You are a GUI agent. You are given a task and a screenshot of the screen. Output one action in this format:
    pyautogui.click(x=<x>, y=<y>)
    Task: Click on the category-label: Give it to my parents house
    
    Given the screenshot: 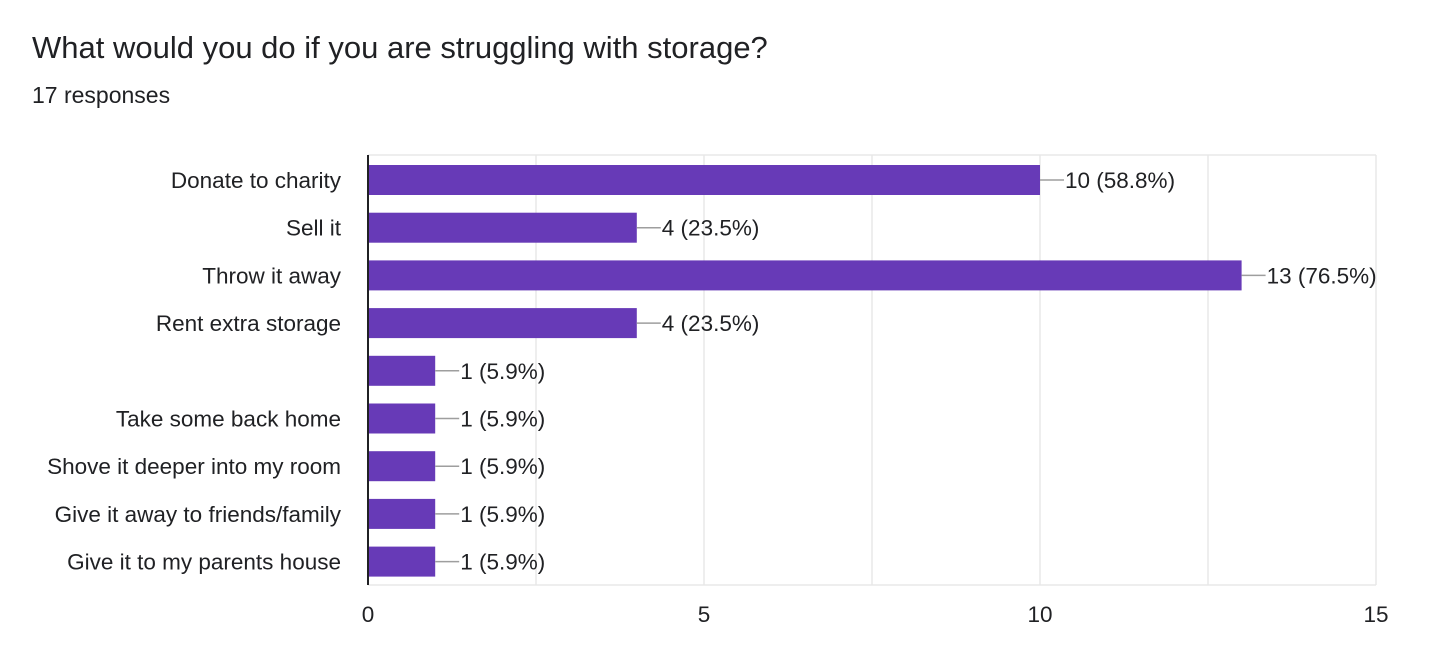 What is the action you would take?
    pyautogui.click(x=204, y=562)
    